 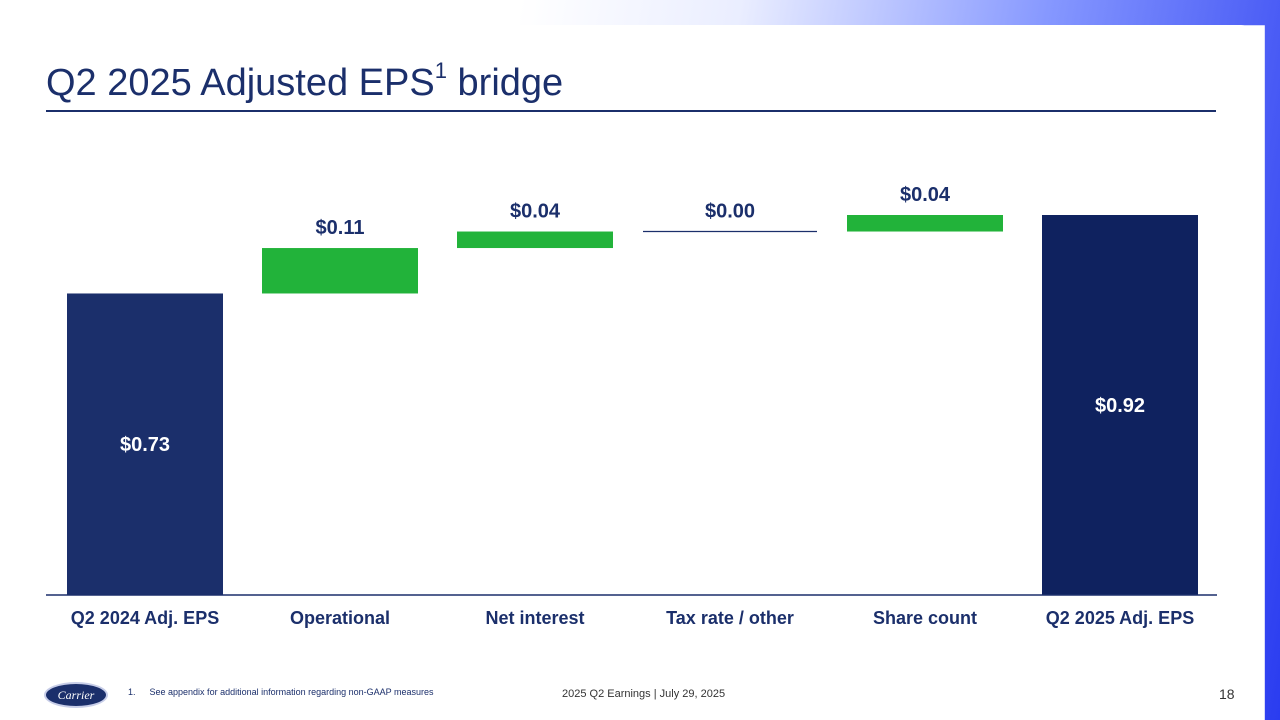 I want to click on bar-operational, so click(x=340, y=271).